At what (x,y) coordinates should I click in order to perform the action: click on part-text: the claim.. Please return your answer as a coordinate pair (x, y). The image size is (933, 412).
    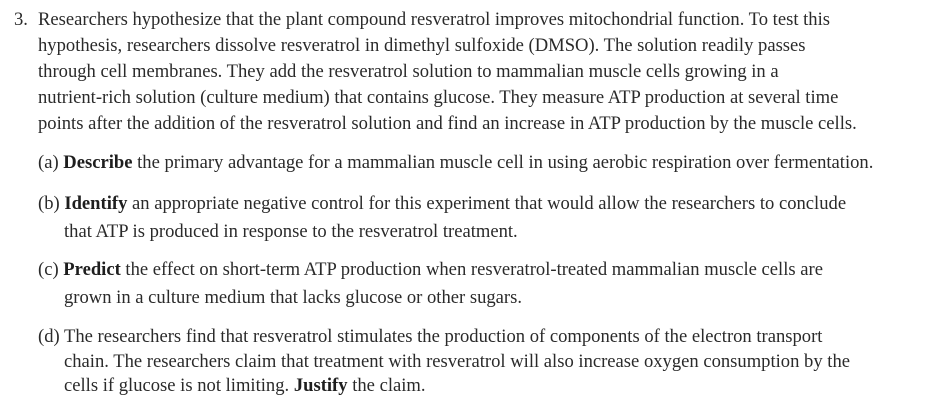
    Looking at the image, I should click on (386, 385).